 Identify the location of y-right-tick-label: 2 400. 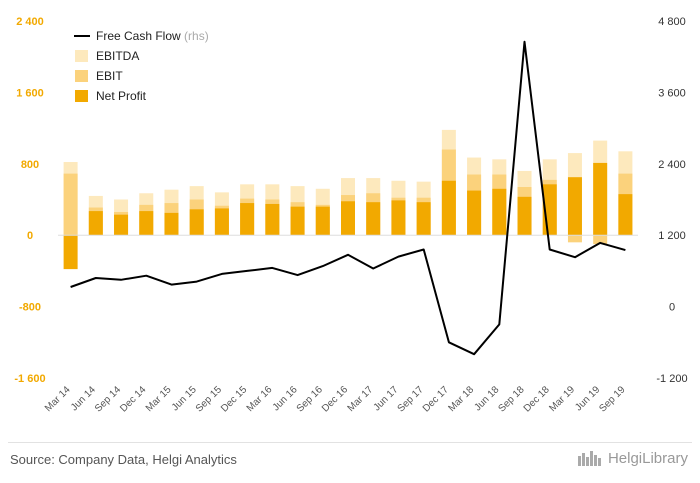
(672, 165).